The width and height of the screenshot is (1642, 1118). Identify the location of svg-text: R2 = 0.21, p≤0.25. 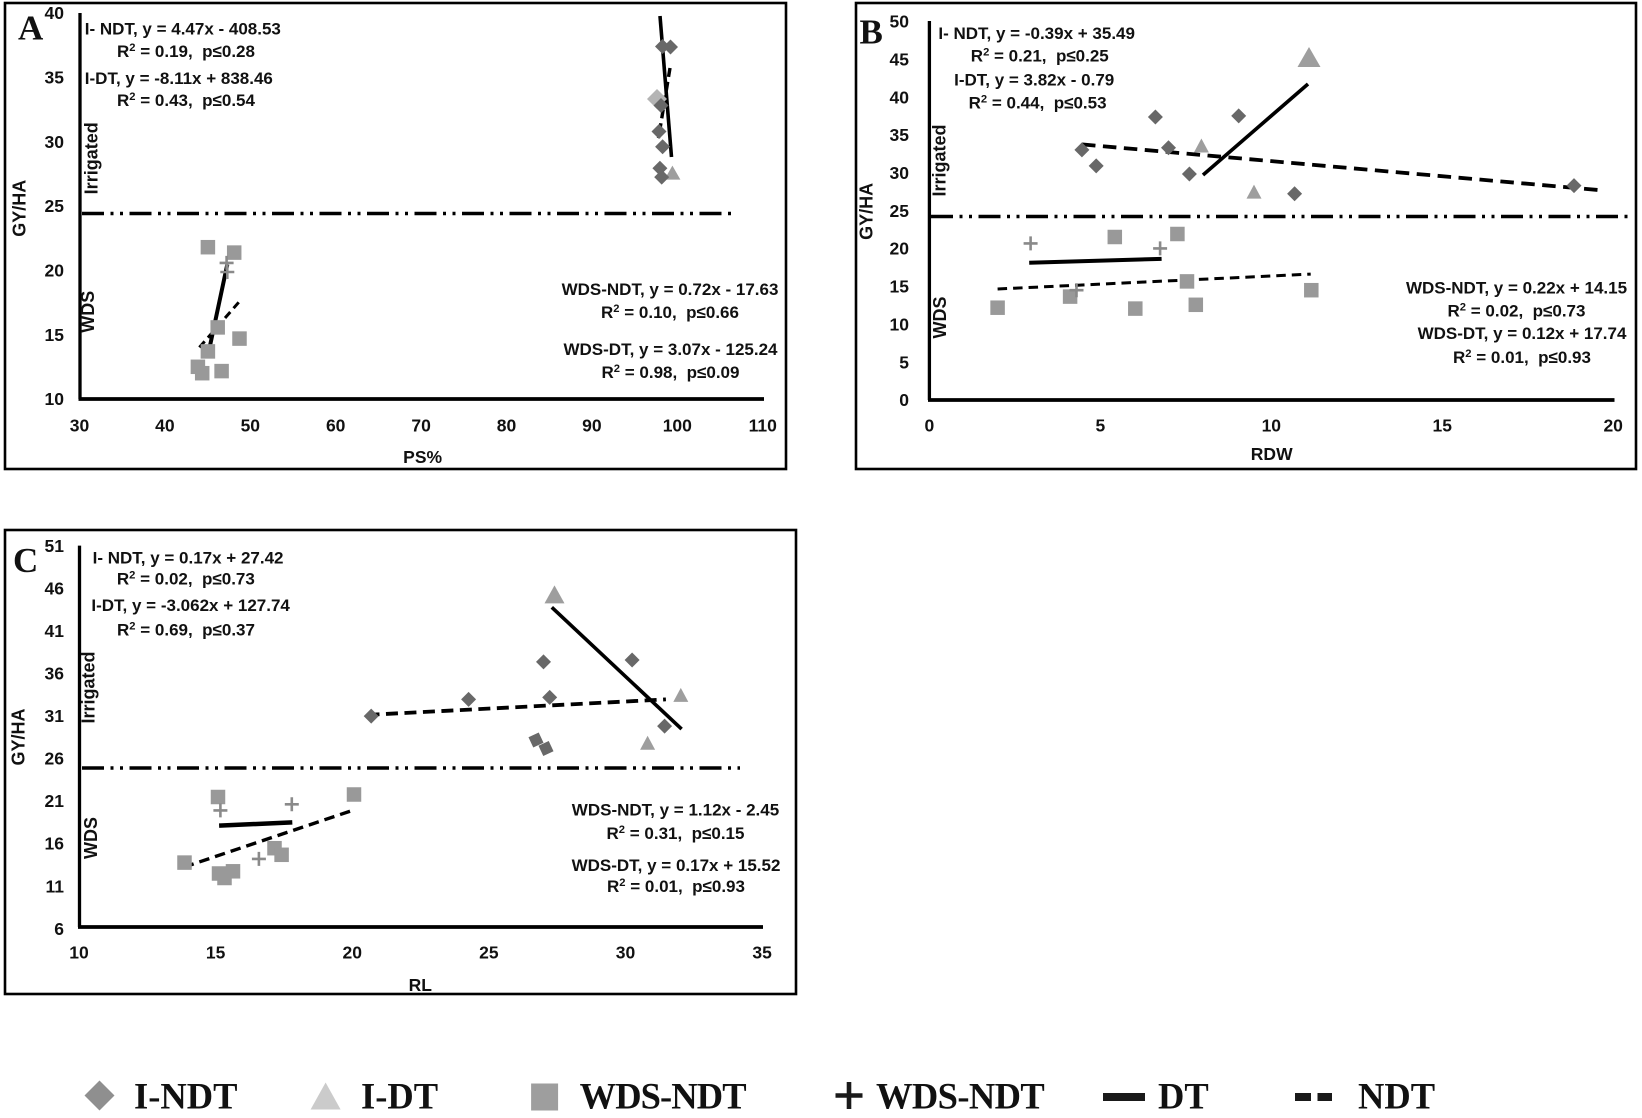
(1040, 56).